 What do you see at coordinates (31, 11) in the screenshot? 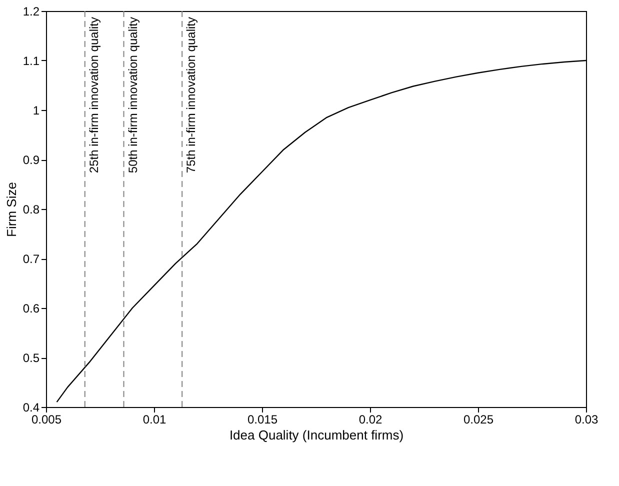
I see `y-tick-label: 1.2` at bounding box center [31, 11].